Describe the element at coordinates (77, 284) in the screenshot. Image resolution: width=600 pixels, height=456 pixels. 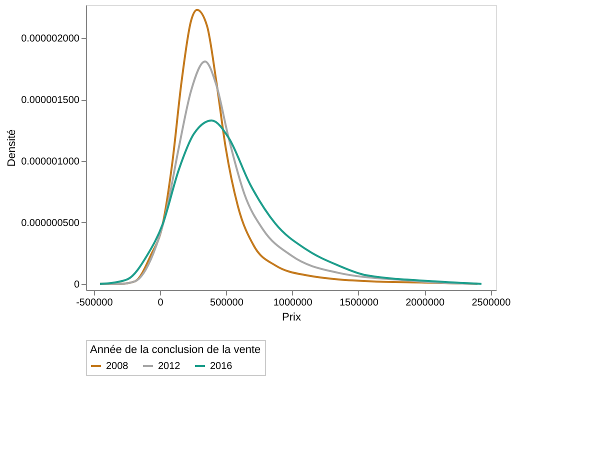
I see `y-tick-label: 0` at that location.